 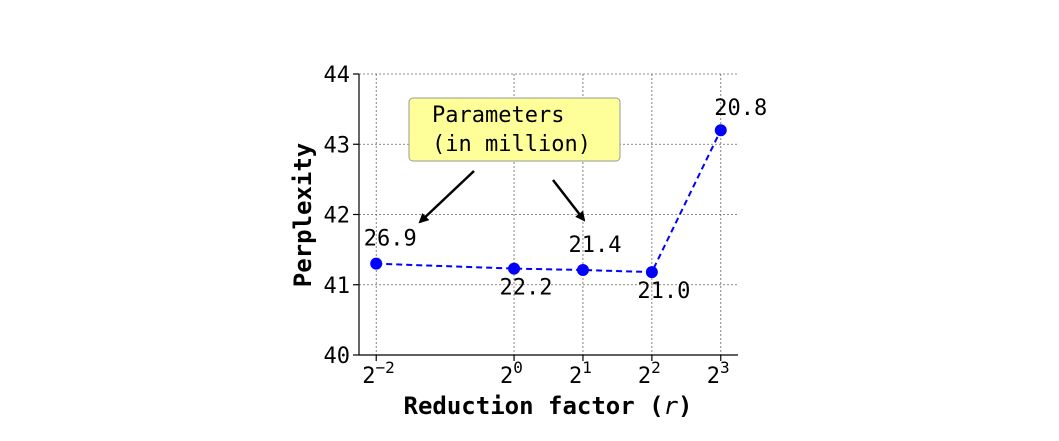 I want to click on data-points, so click(x=548, y=201).